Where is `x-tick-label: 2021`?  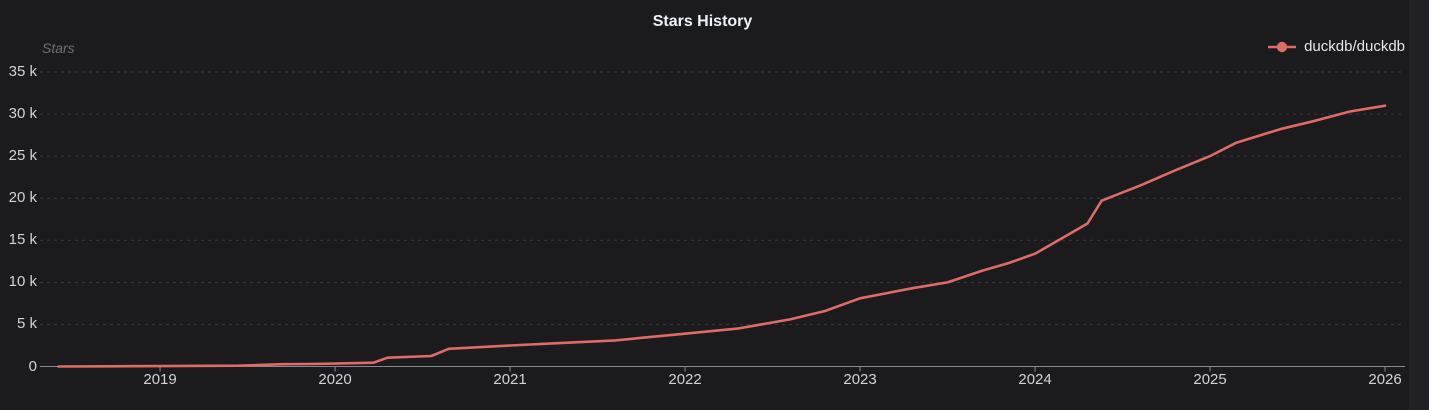
x-tick-label: 2021 is located at coordinates (510, 379).